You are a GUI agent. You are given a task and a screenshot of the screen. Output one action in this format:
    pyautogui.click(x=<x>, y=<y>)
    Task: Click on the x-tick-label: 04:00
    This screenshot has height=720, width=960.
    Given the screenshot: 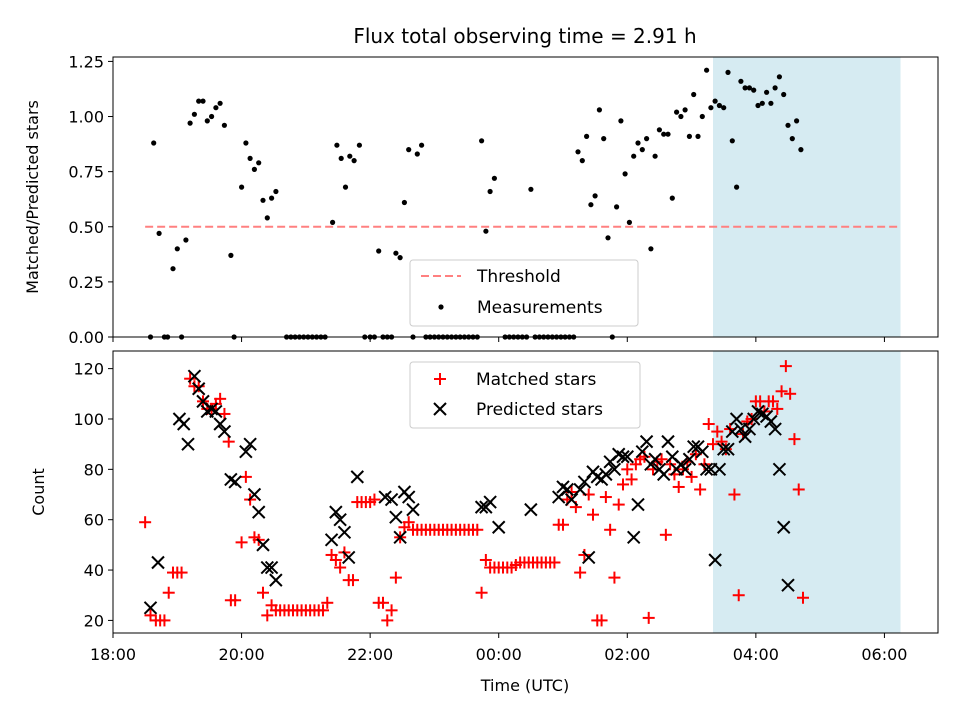 What is the action you would take?
    pyautogui.click(x=756, y=654)
    